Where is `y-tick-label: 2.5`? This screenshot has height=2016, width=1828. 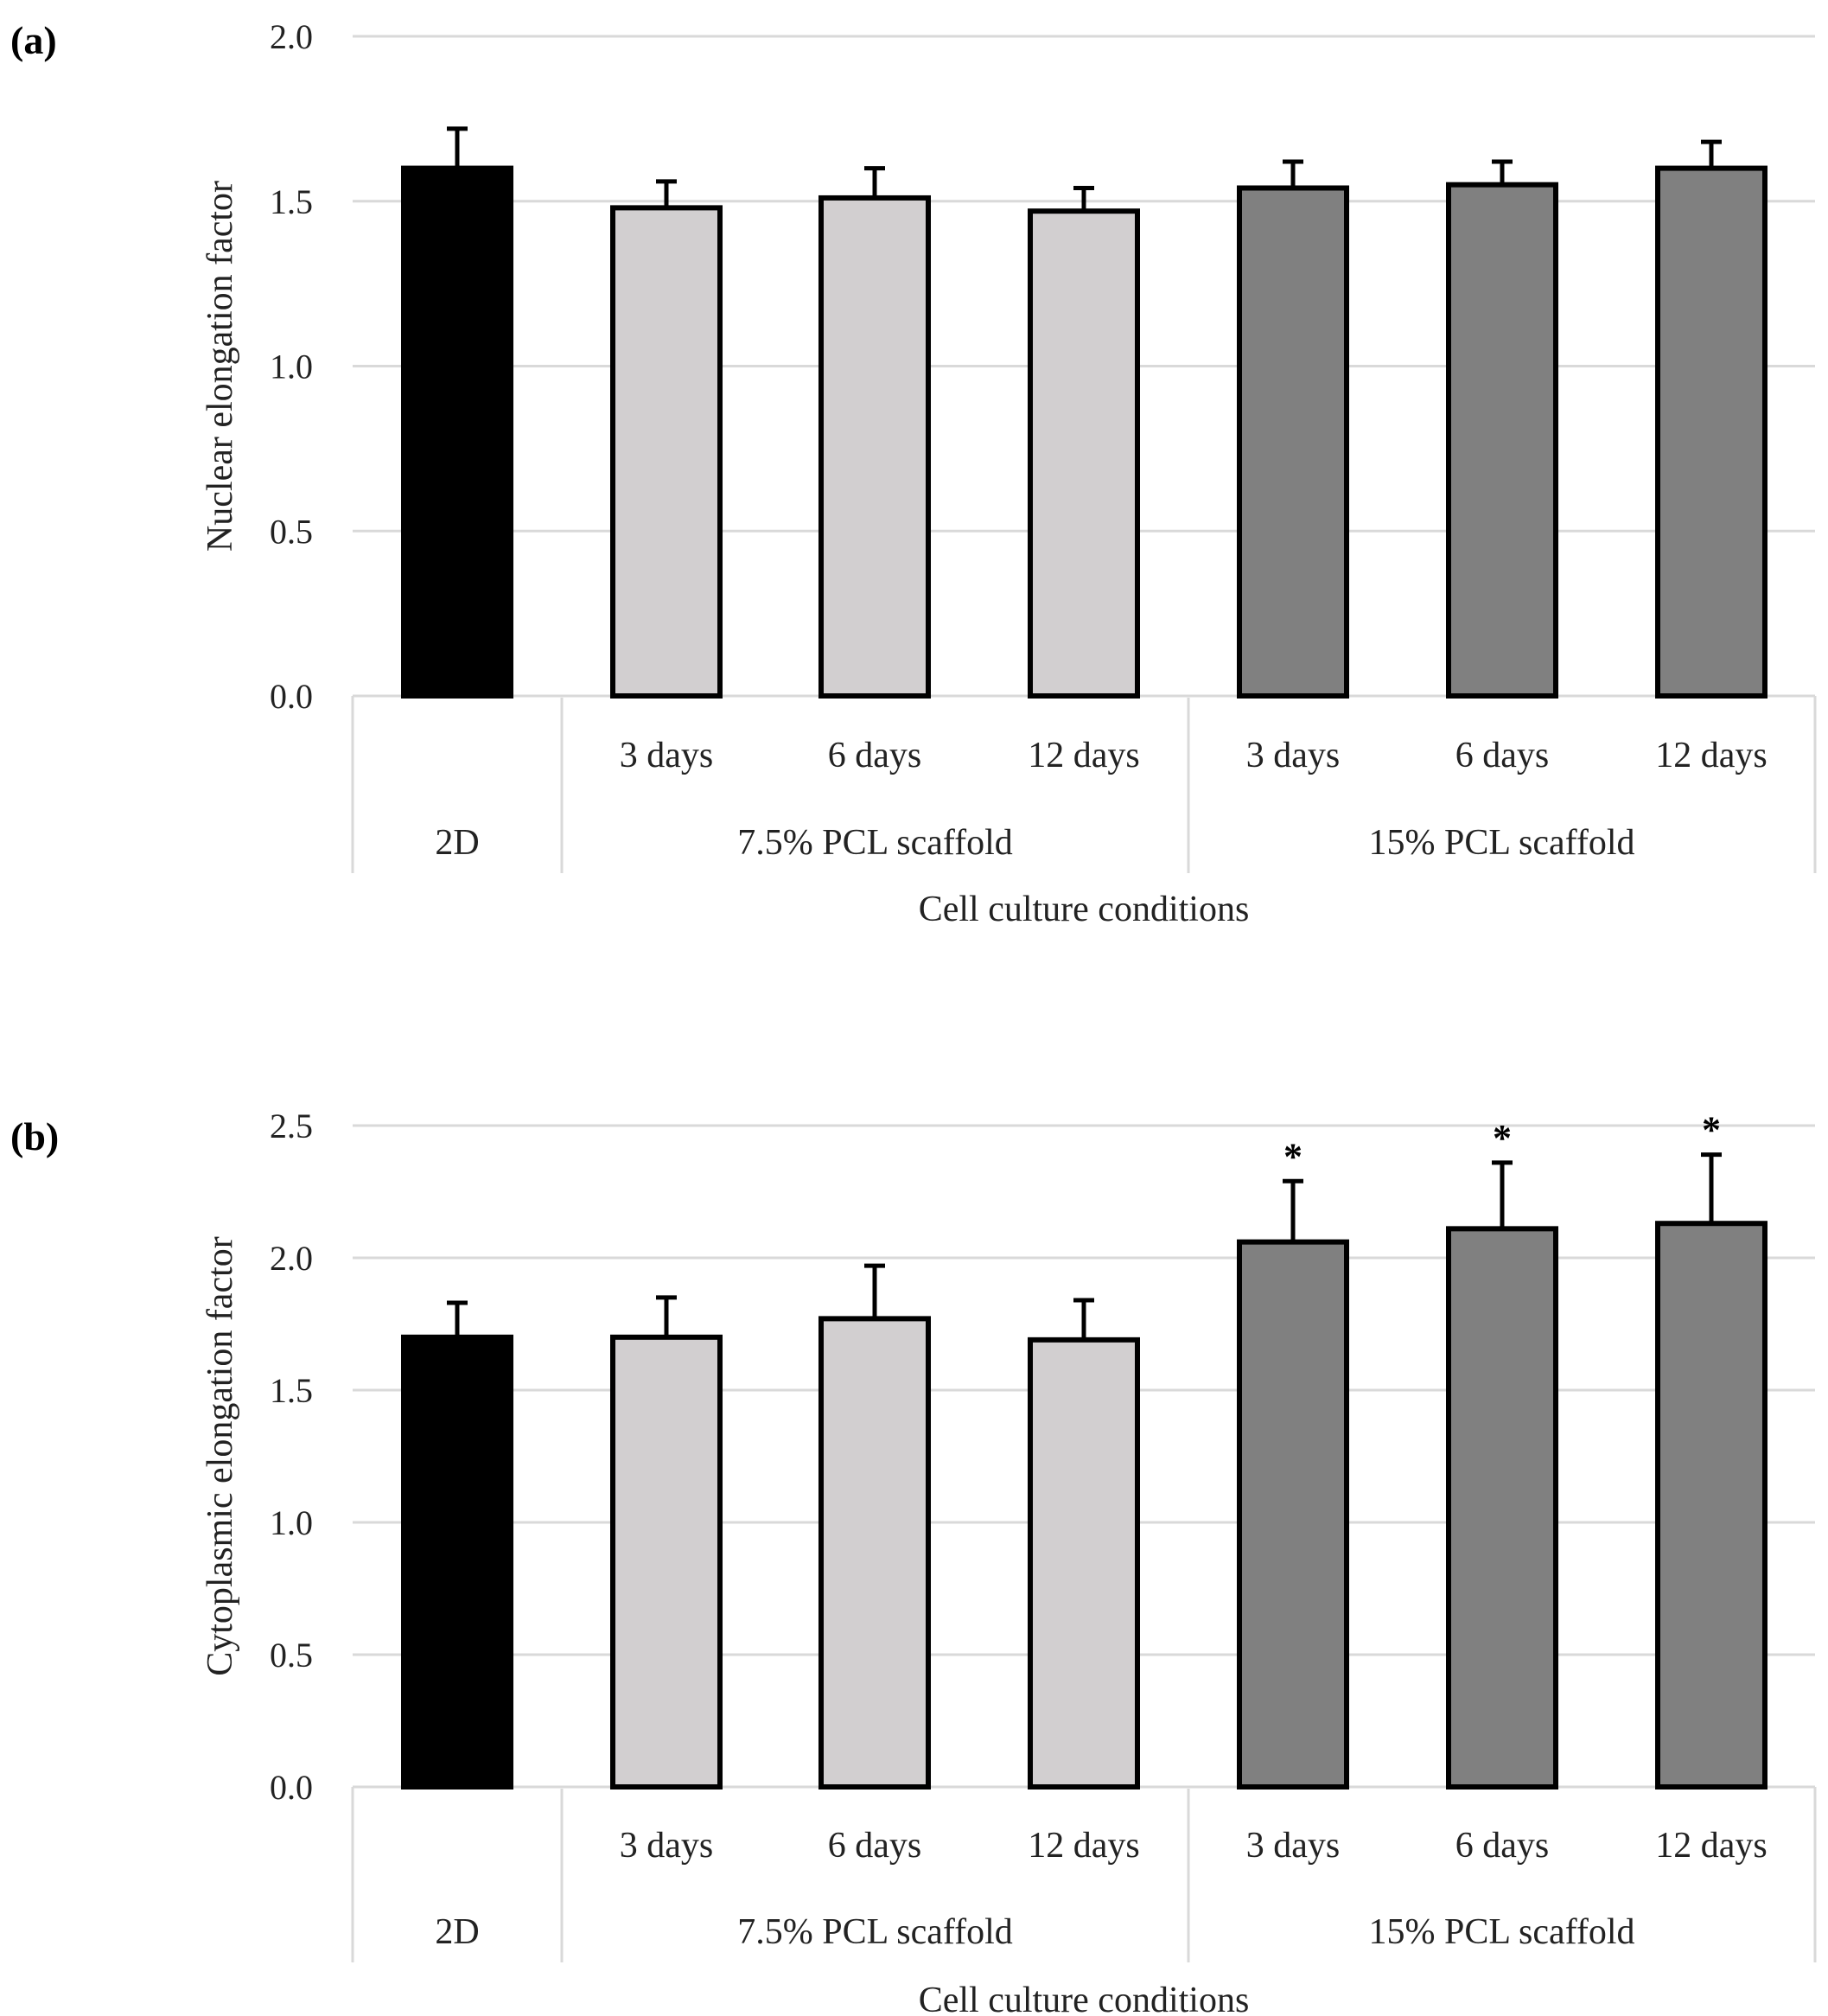
y-tick-label: 2.5 is located at coordinates (291, 1126).